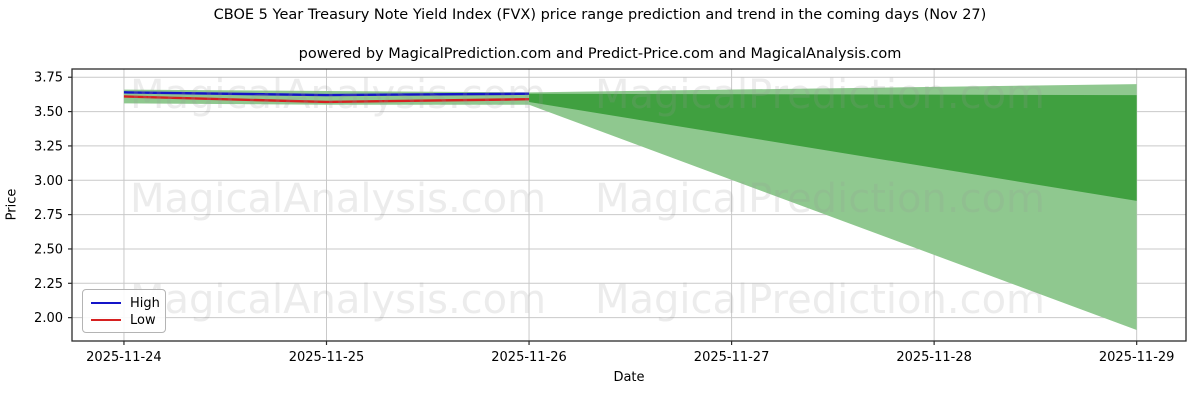  Describe the element at coordinates (125, 303) in the screenshot. I see `legend-item-high: High` at that location.